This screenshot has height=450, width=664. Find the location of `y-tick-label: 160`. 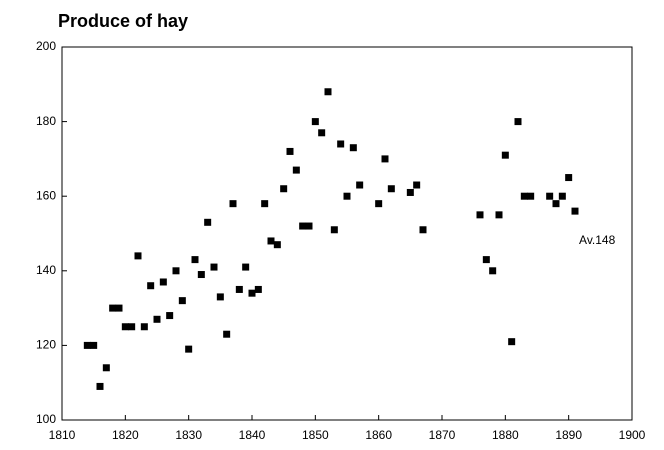

y-tick-label: 160 is located at coordinates (46, 195).